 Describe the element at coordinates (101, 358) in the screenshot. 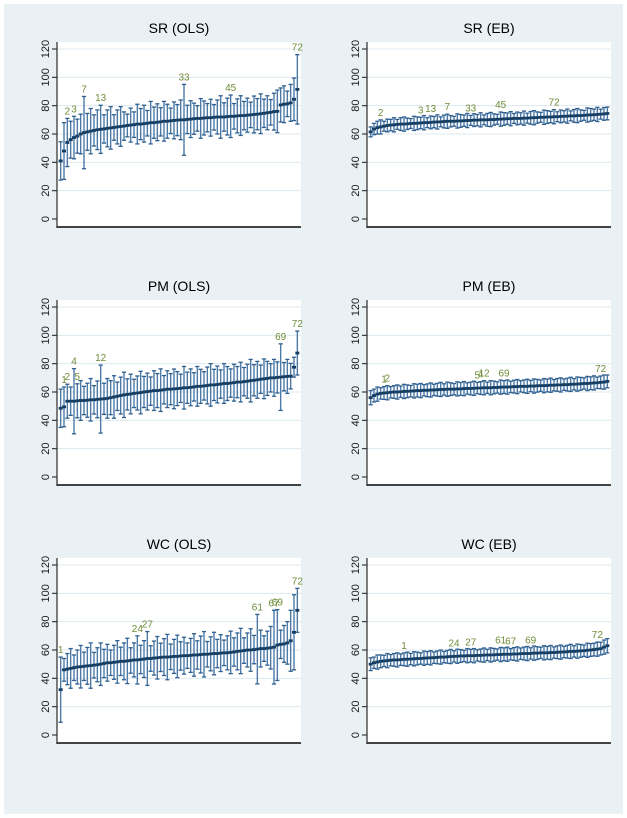

I see `point-label: 12` at that location.